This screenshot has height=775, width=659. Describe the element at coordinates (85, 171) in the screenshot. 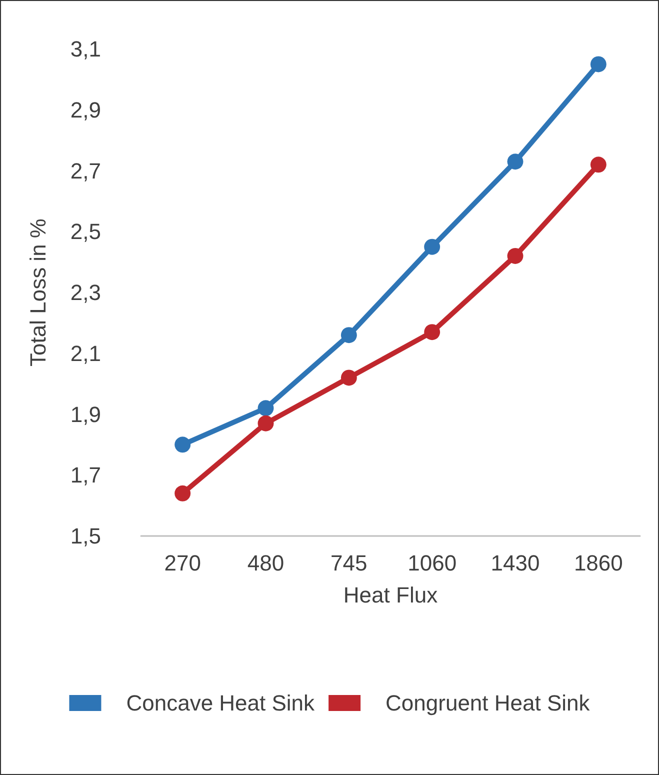

I see `y-tick-label: 2,7` at that location.